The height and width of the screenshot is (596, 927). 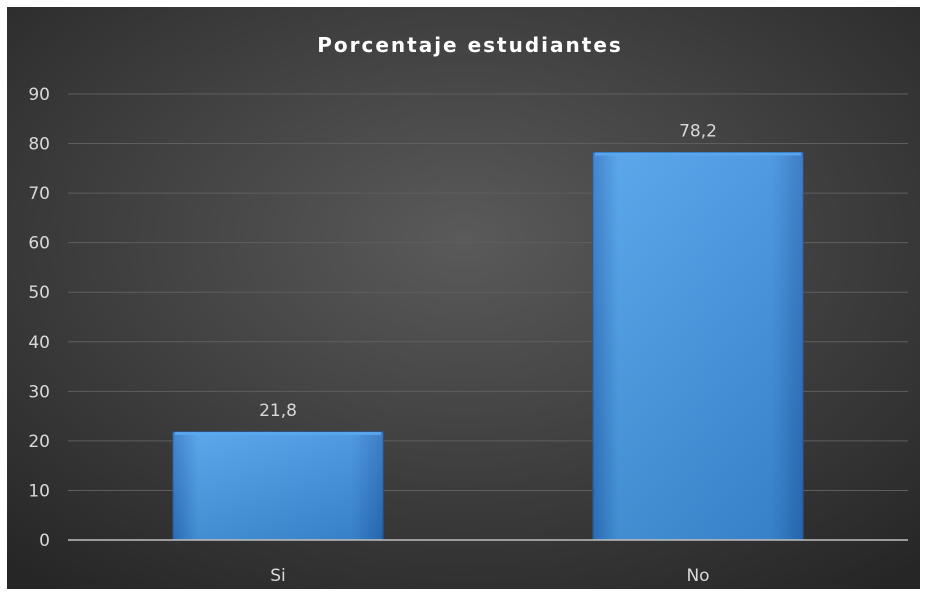 I want to click on y-tick-label: 40, so click(x=39, y=343).